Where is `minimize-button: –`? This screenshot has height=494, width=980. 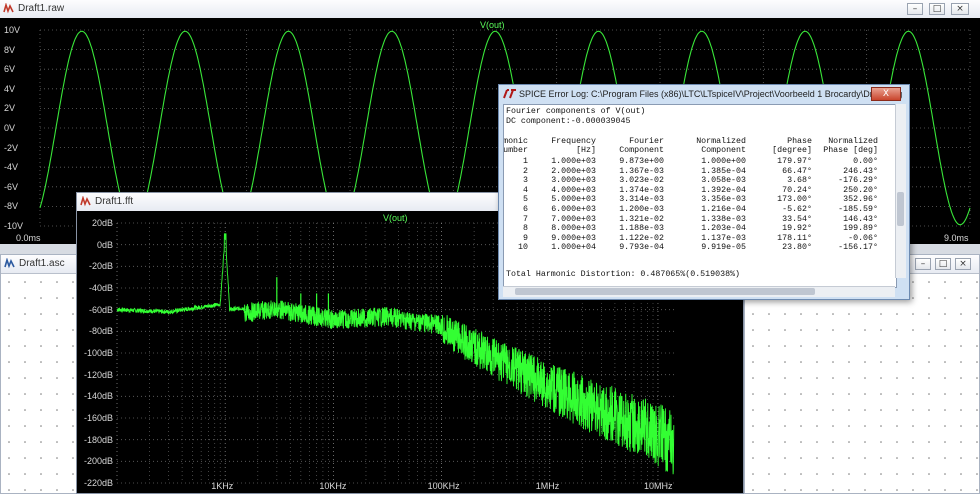
minimize-button: – is located at coordinates (915, 9).